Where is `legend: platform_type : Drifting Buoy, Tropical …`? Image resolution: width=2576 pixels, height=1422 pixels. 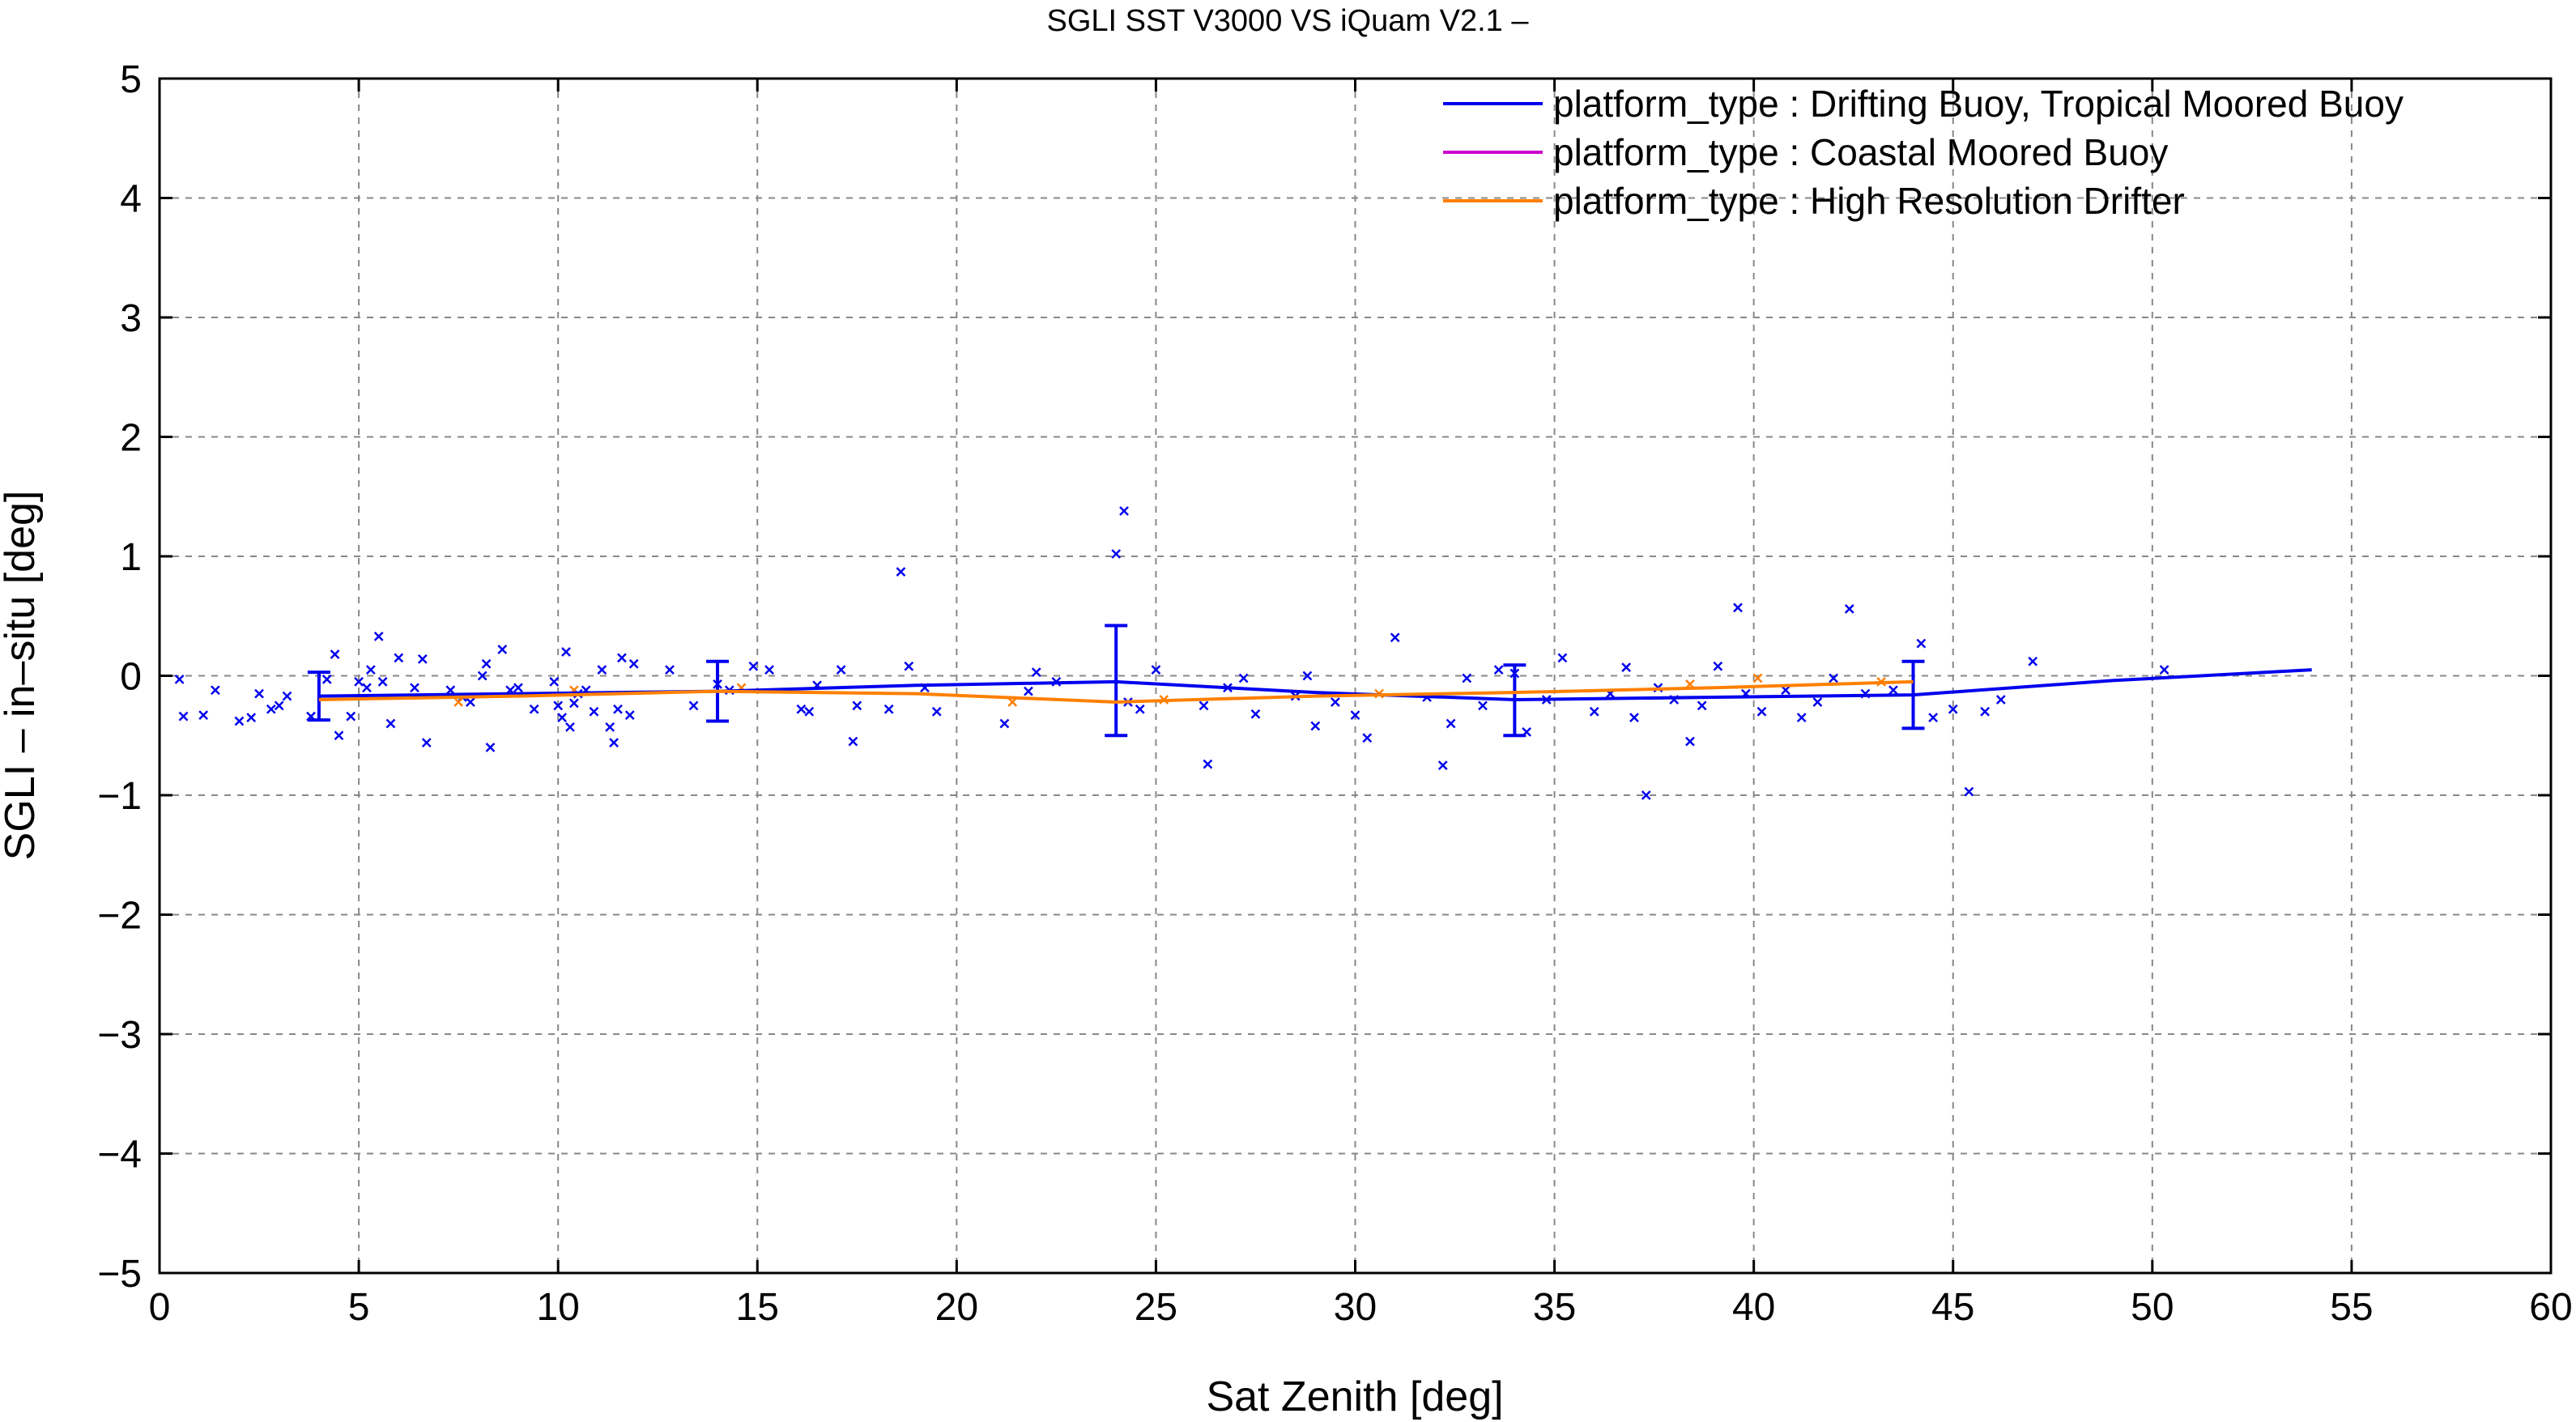
legend: platform_type : Drifting Buoy, Tropical … is located at coordinates (1923, 152).